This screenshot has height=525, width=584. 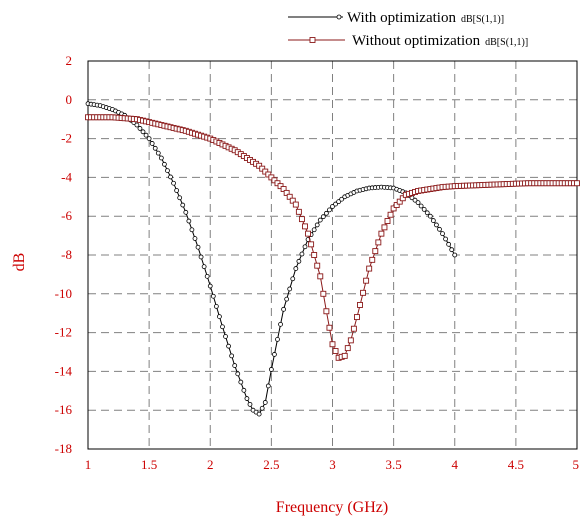 What do you see at coordinates (66, 138) in the screenshot?
I see `y-tick-label: -2` at bounding box center [66, 138].